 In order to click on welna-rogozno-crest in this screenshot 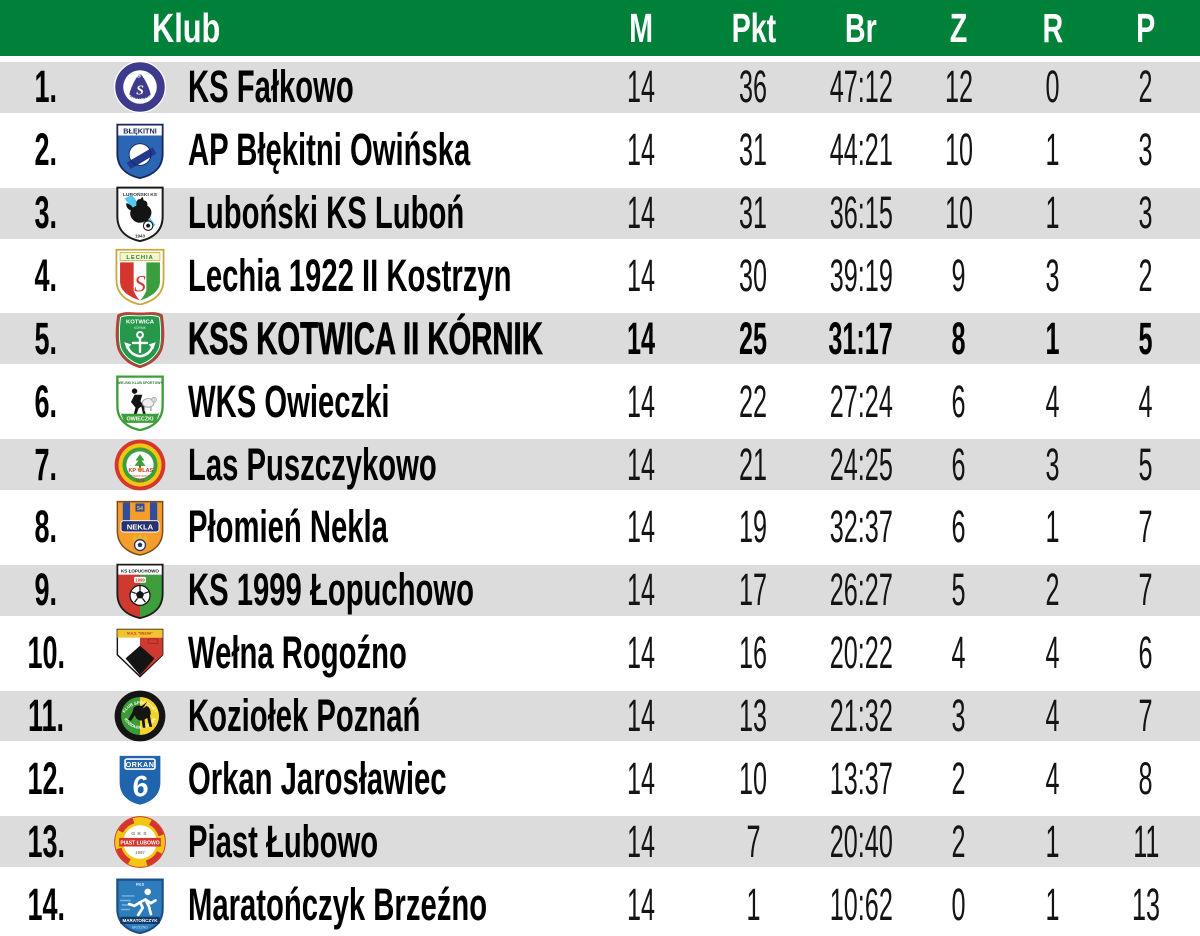, I will do `click(140, 653)`.